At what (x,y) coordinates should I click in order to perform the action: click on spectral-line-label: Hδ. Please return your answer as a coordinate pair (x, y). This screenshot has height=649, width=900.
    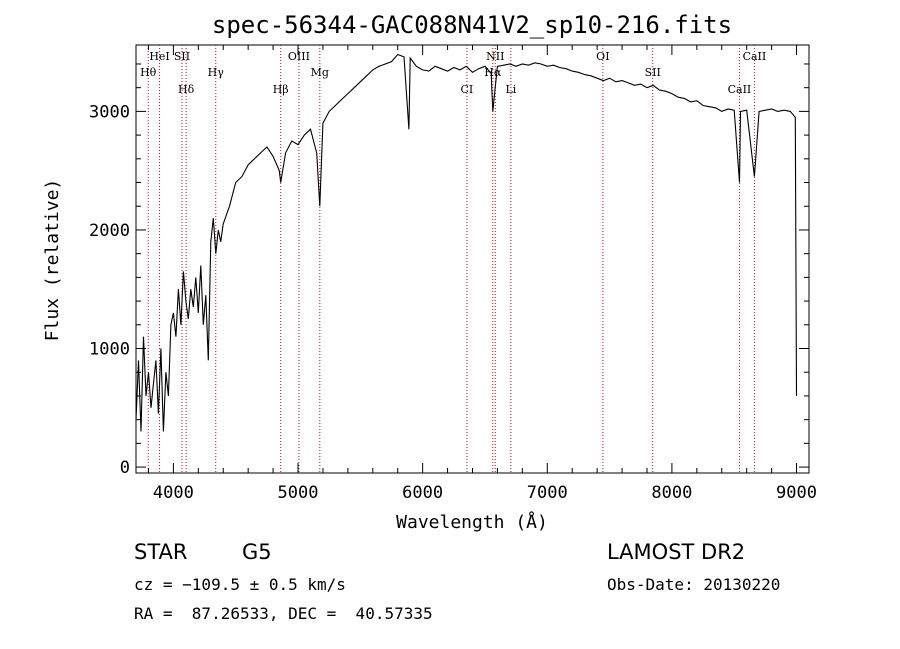
    Looking at the image, I should click on (186, 89).